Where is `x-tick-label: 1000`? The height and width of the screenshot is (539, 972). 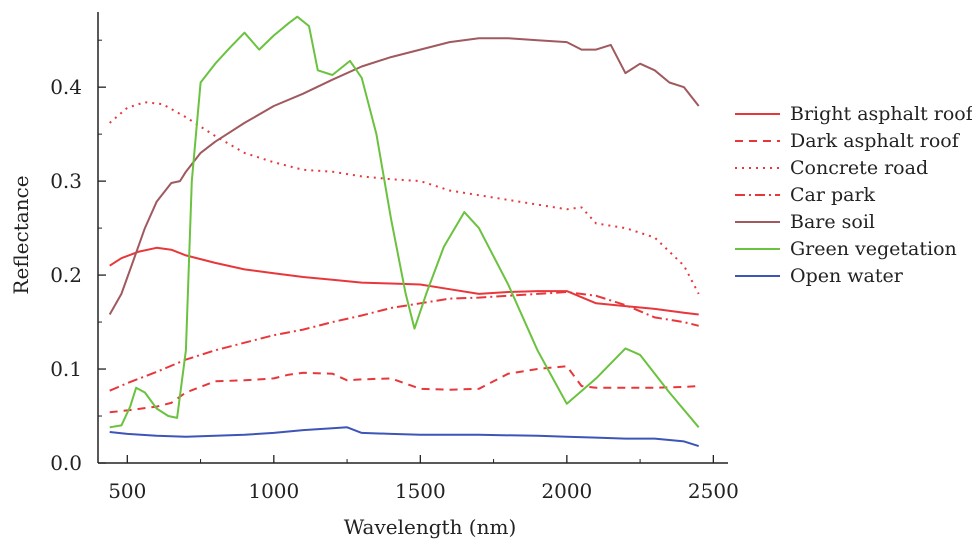
x-tick-label: 1000 is located at coordinates (273, 491).